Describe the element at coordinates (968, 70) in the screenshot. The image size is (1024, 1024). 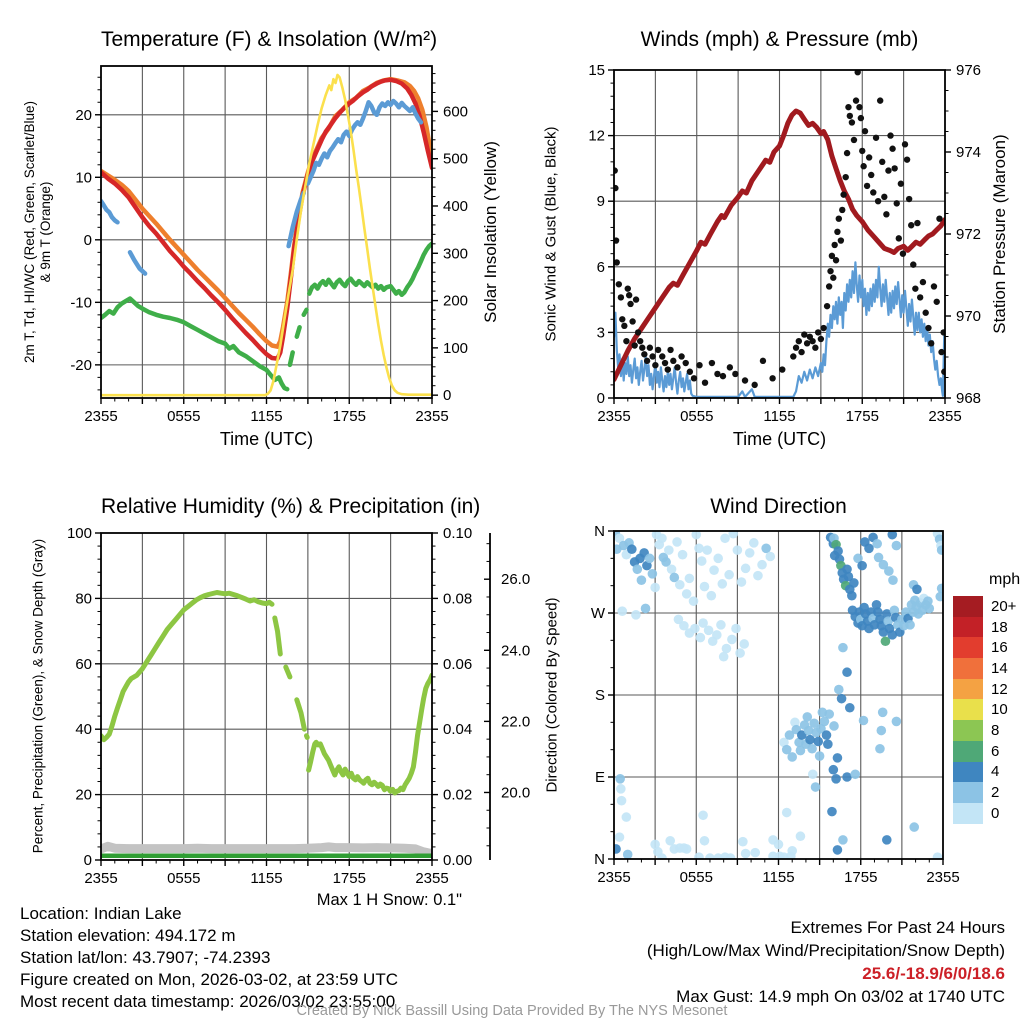
I see `svg-text: 976` at that location.